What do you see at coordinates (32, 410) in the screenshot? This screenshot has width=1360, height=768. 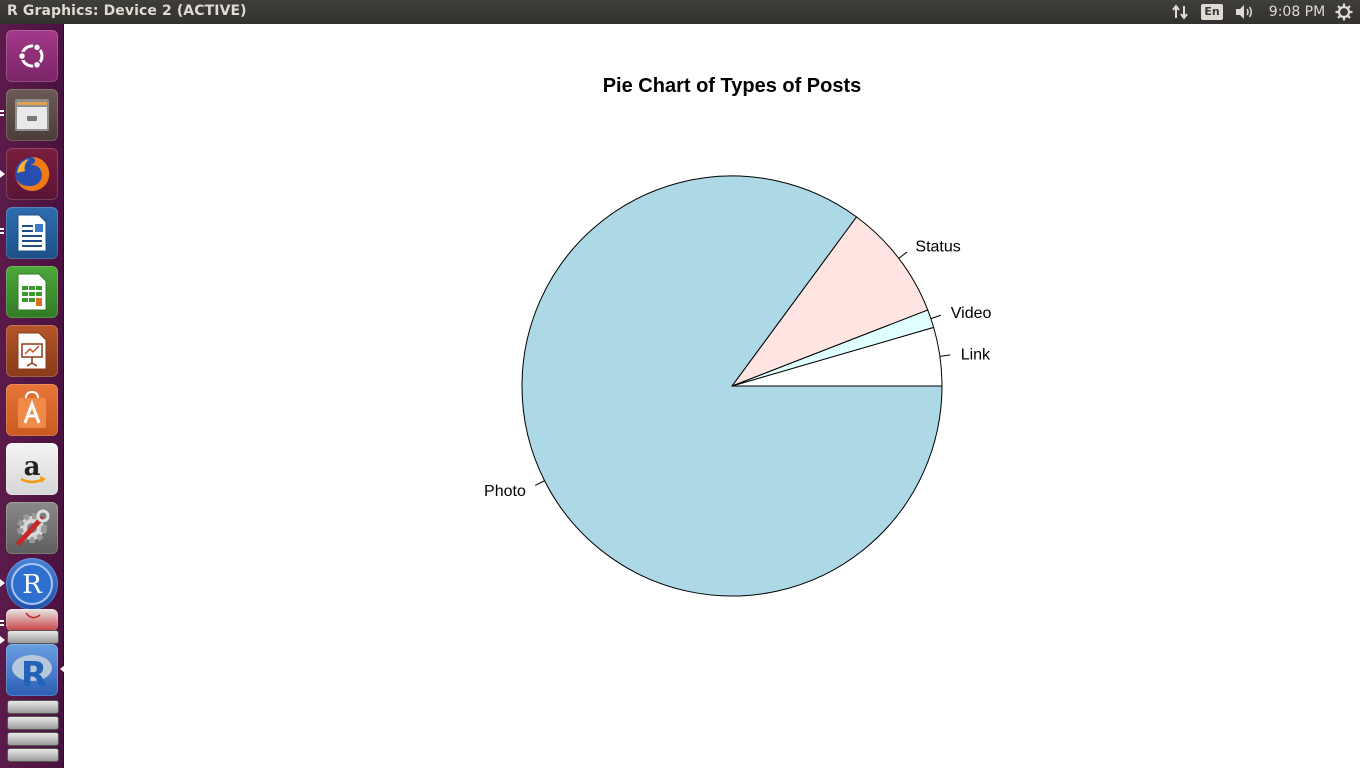 I see `software-center-icon` at bounding box center [32, 410].